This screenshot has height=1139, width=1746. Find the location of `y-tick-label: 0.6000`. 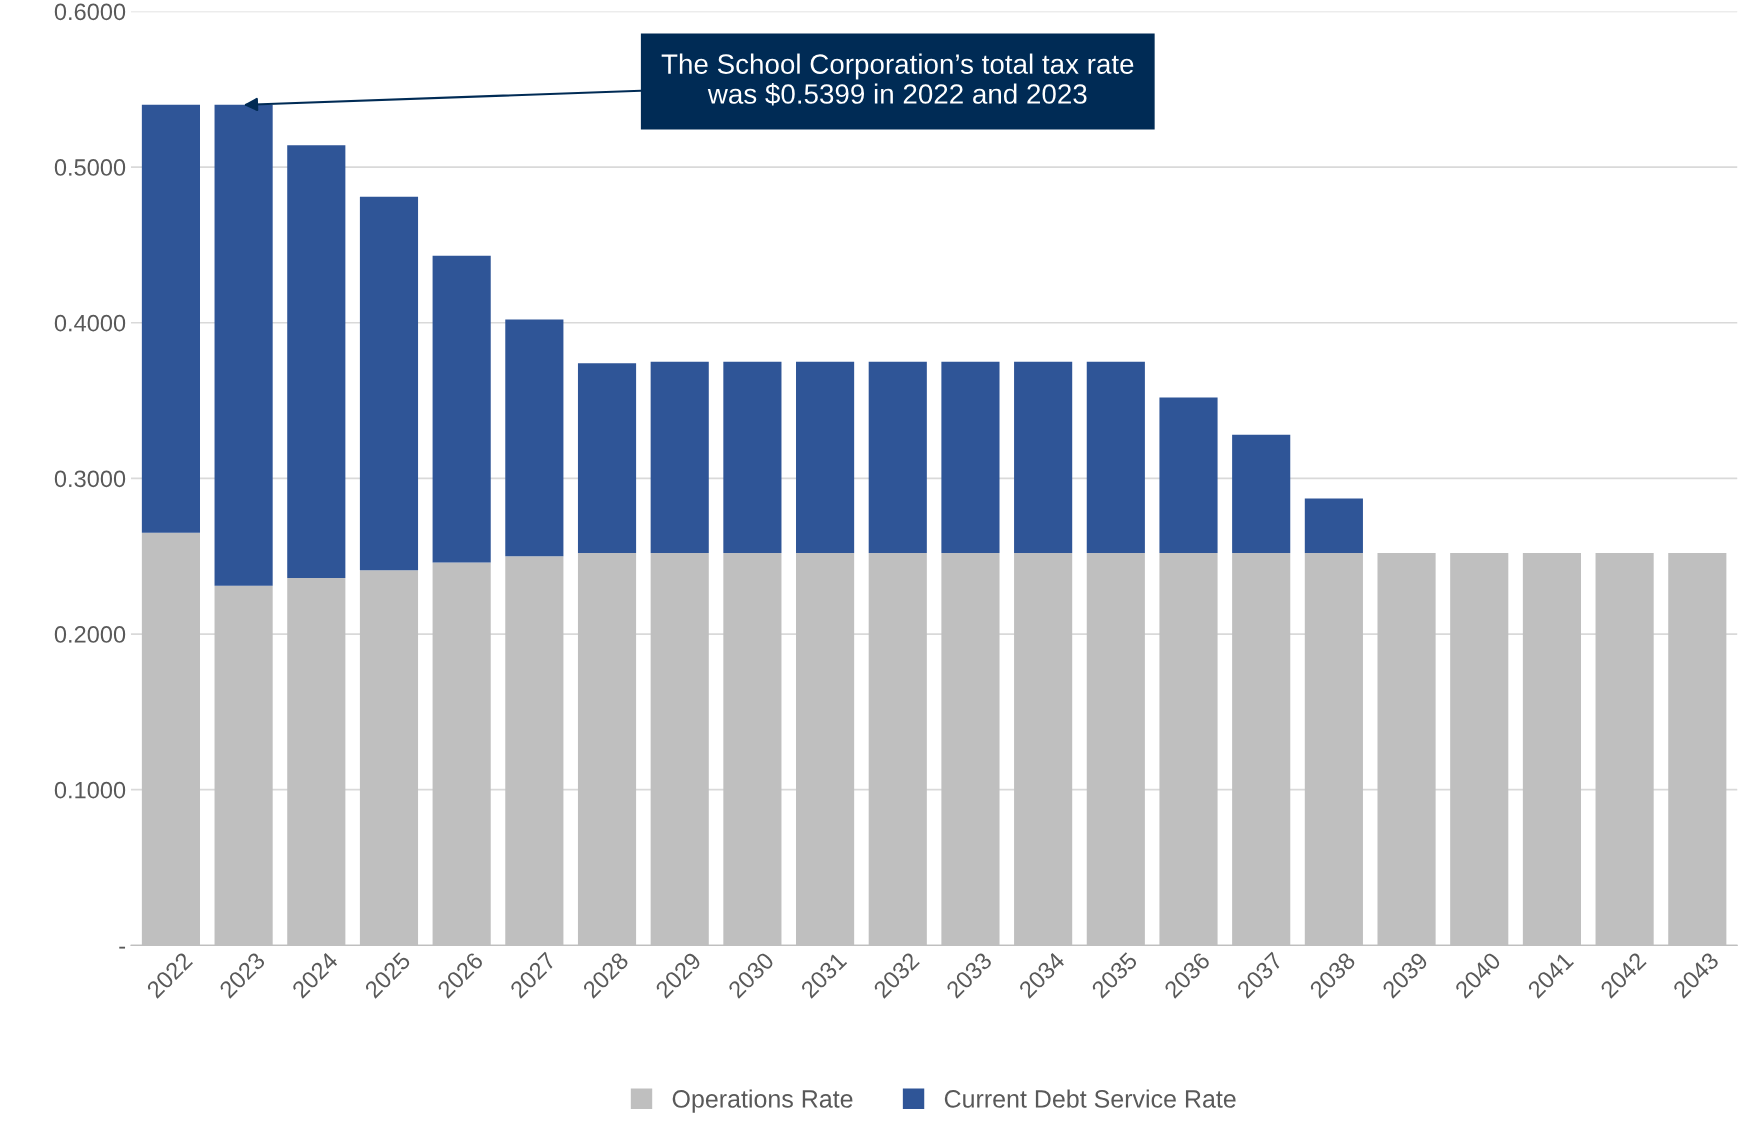

y-tick-label: 0.6000 is located at coordinates (90, 12).